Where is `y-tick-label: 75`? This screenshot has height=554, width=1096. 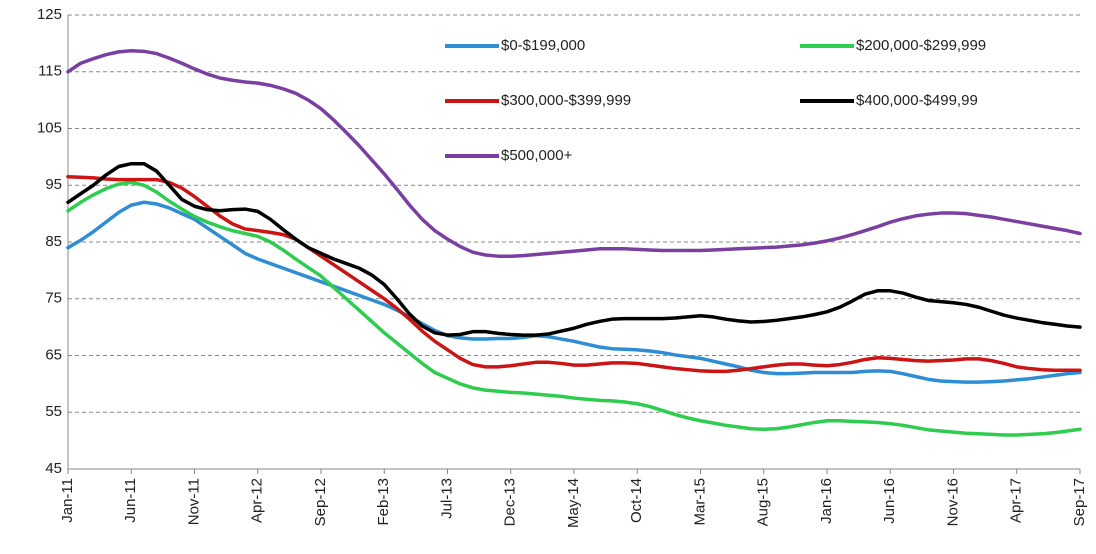
y-tick-label: 75 is located at coordinates (53, 298).